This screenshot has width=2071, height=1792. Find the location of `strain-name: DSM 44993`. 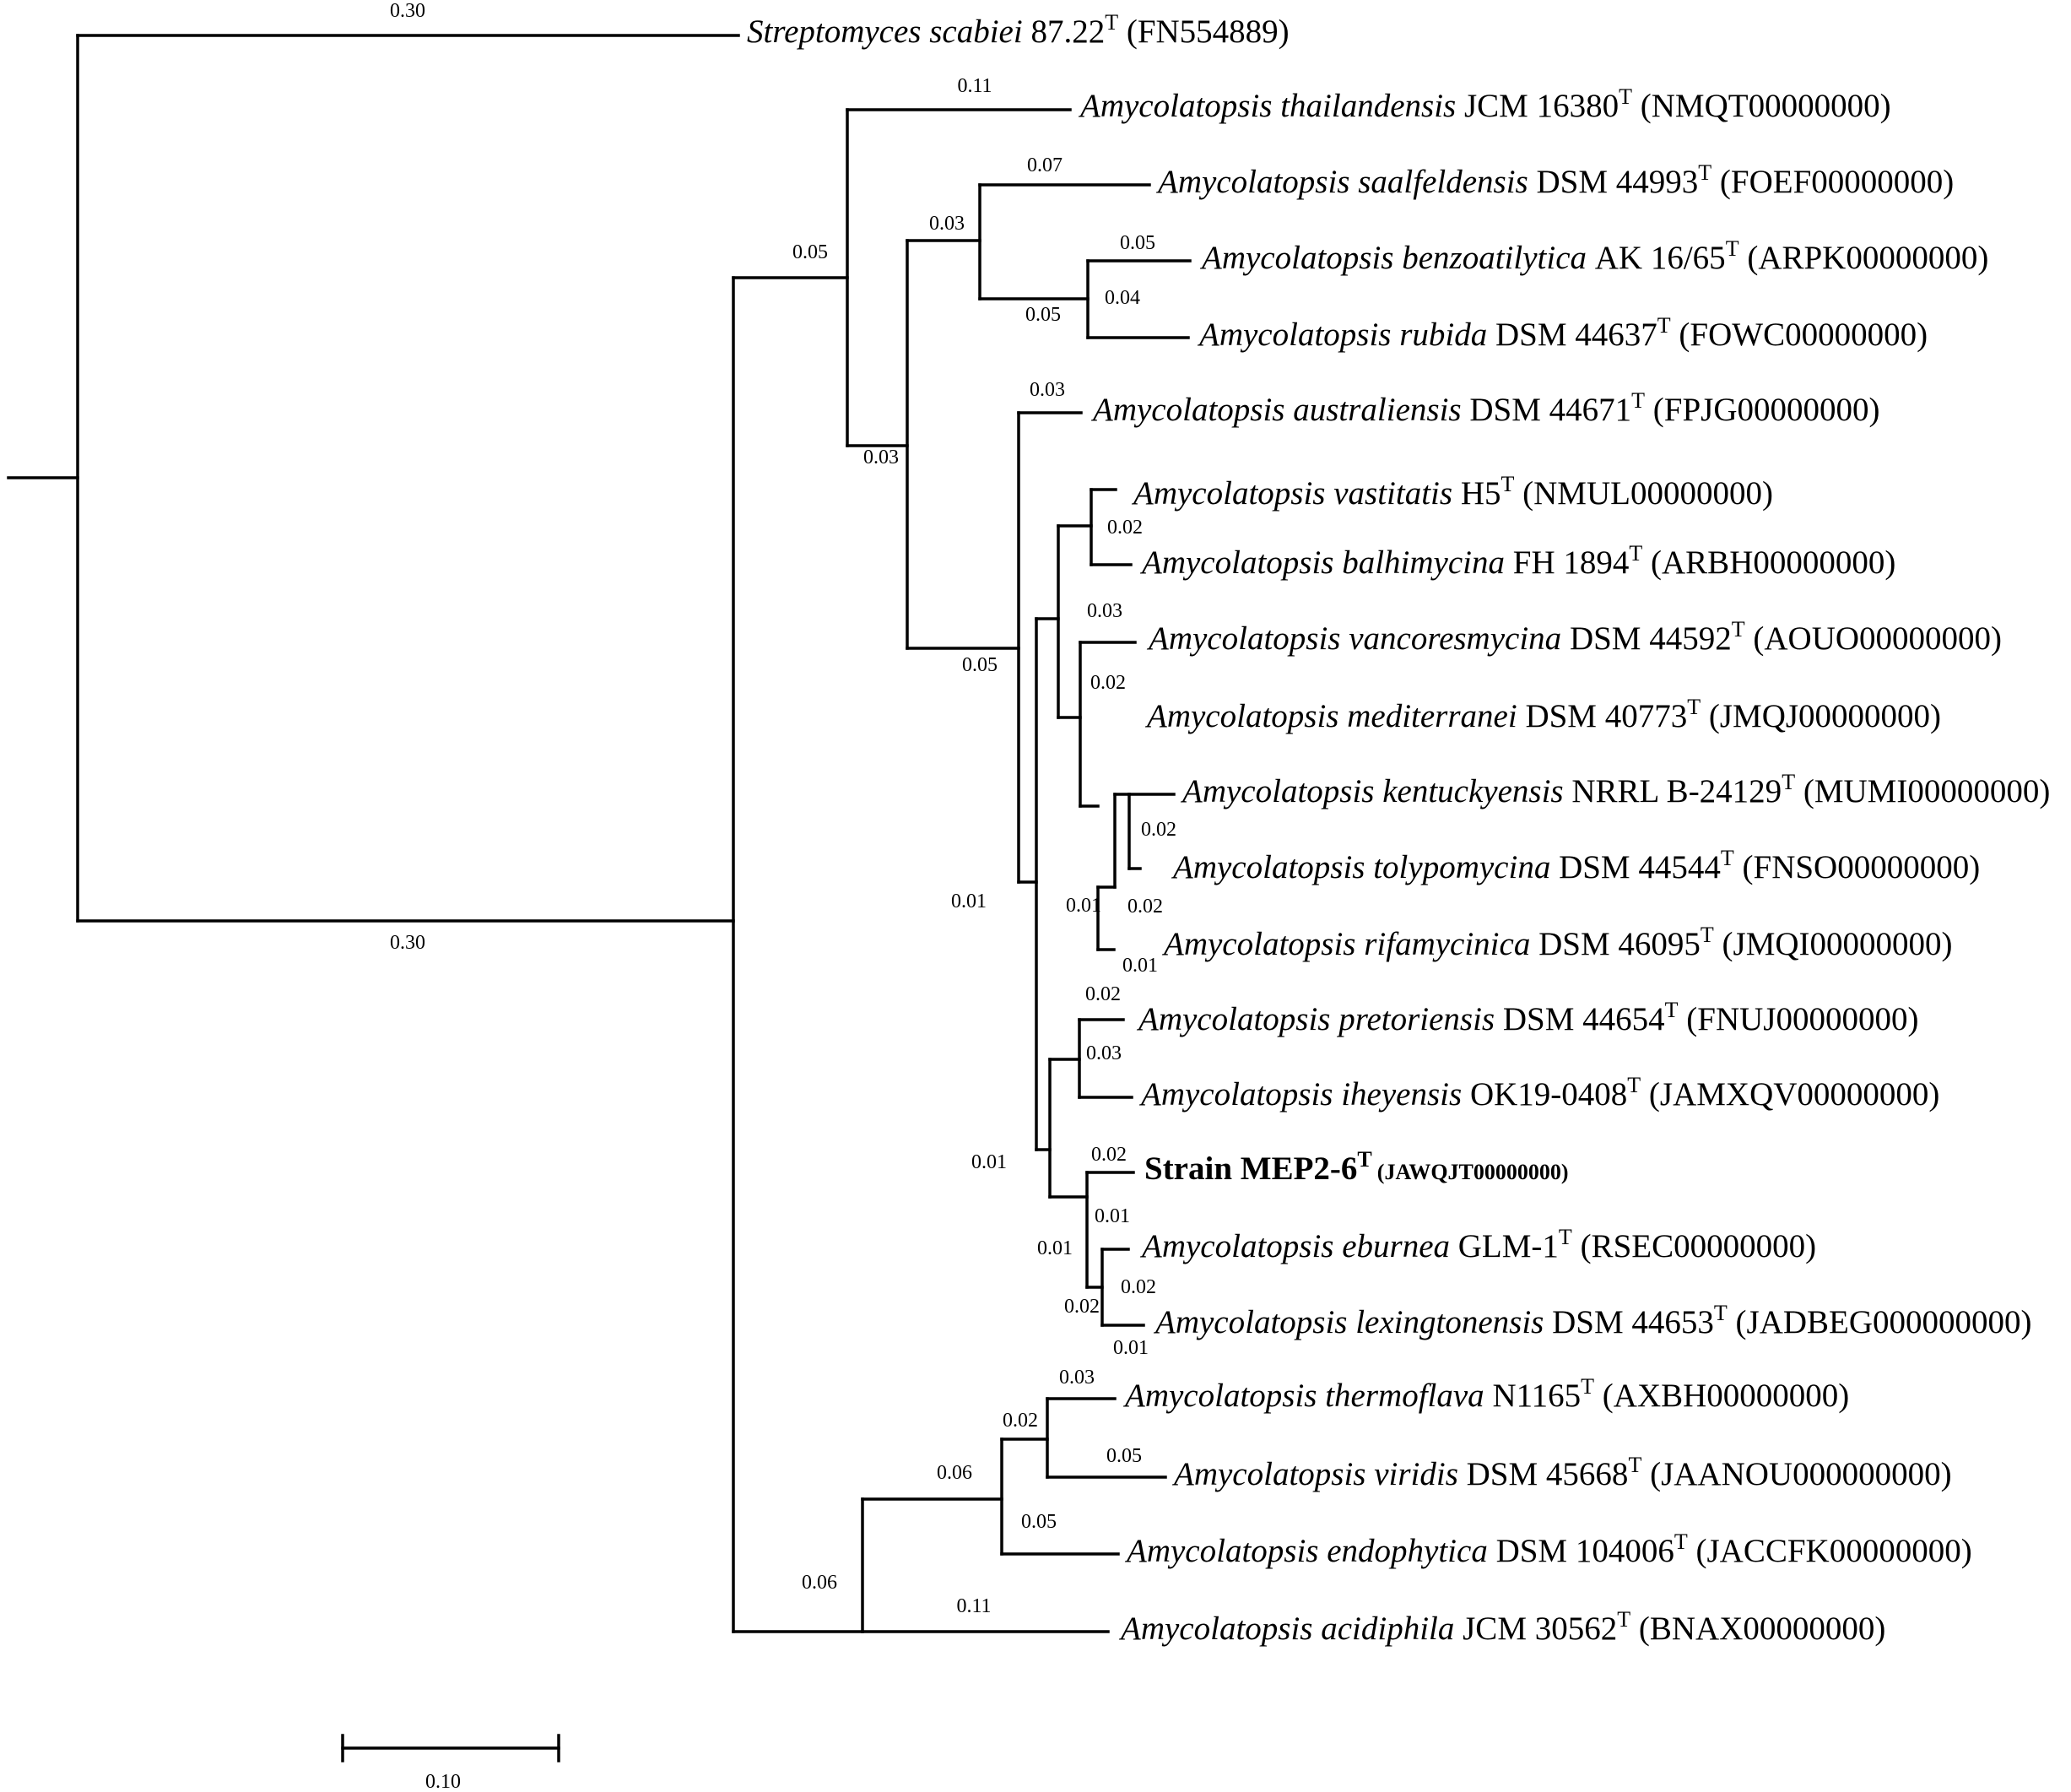

strain-name: DSM 44993 is located at coordinates (1617, 182).